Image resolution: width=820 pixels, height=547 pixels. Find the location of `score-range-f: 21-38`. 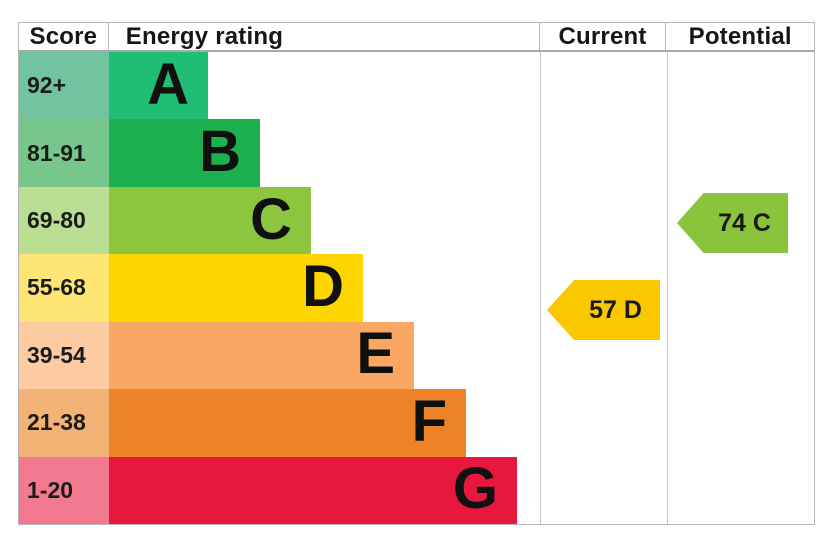

score-range-f: 21-38 is located at coordinates (64, 423).